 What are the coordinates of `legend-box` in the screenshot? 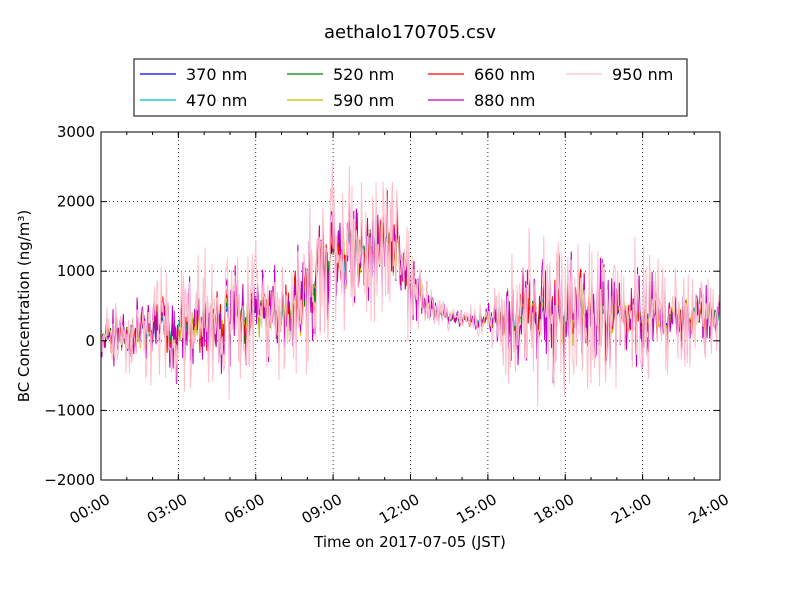 It's located at (410, 87).